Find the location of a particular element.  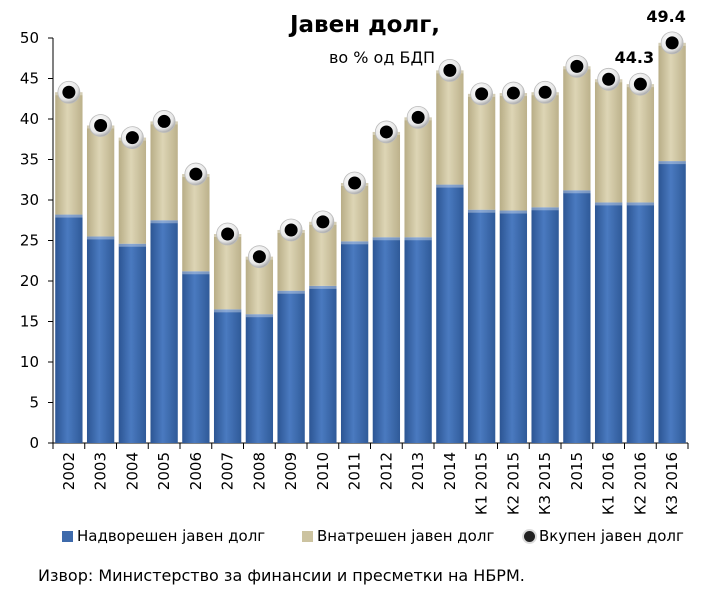

y-tick-label: 25 is located at coordinates (29, 241).